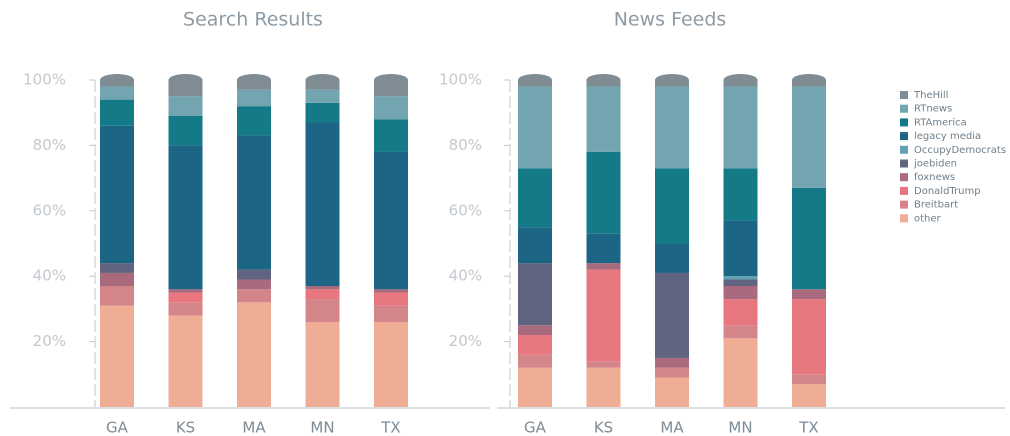 The height and width of the screenshot is (436, 1010). I want to click on legend-label: other, so click(928, 218).